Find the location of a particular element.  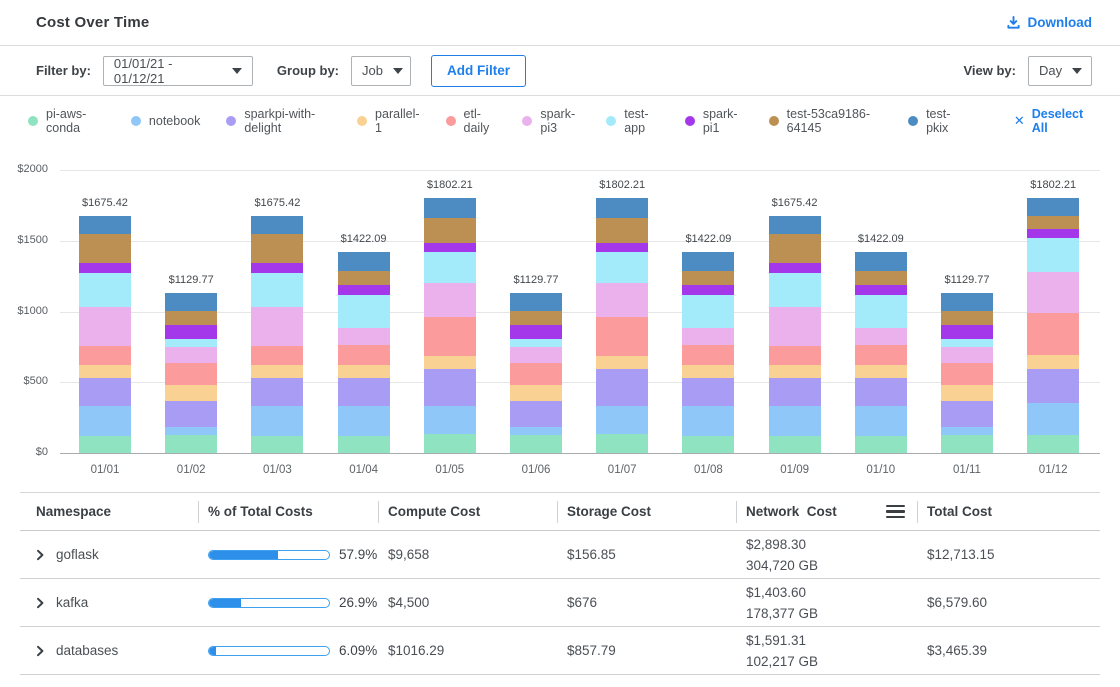

bar-01/10 is located at coordinates (880, 352).